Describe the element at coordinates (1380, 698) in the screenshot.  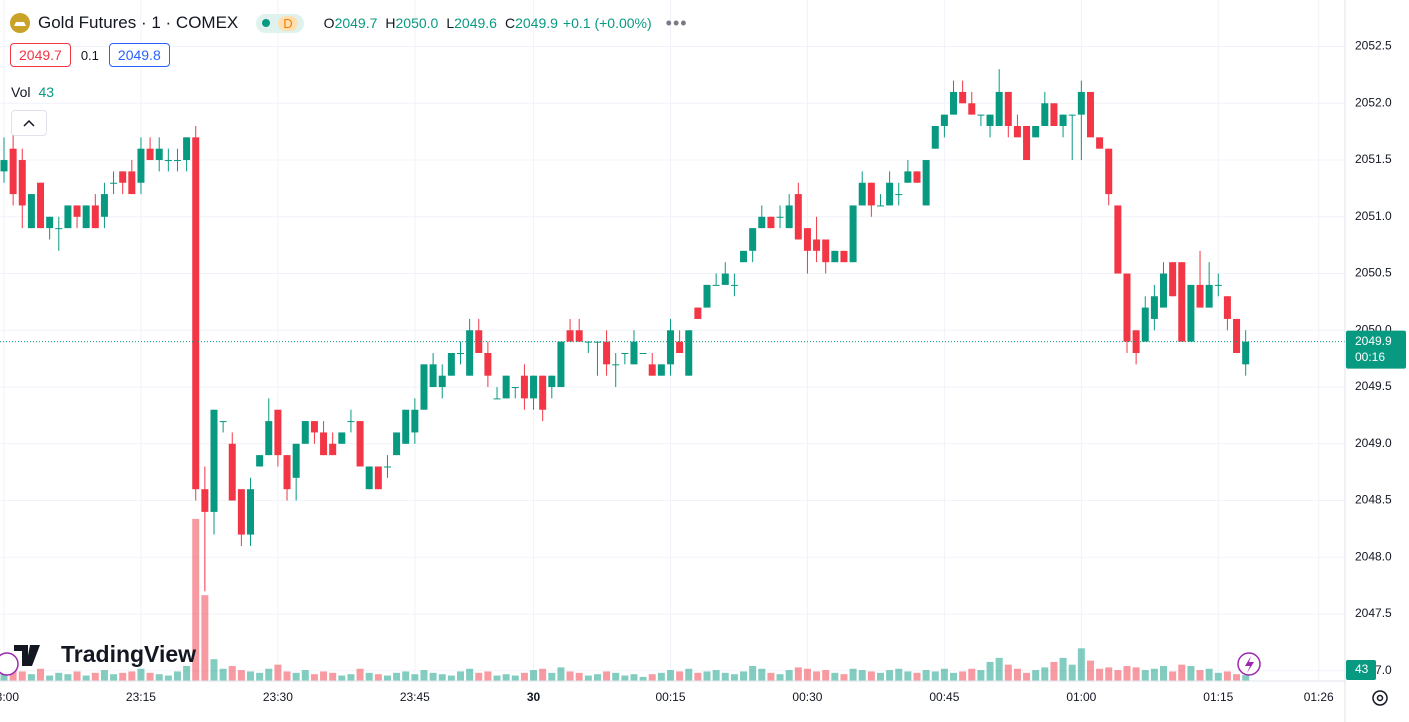
I see `settings-icon` at that location.